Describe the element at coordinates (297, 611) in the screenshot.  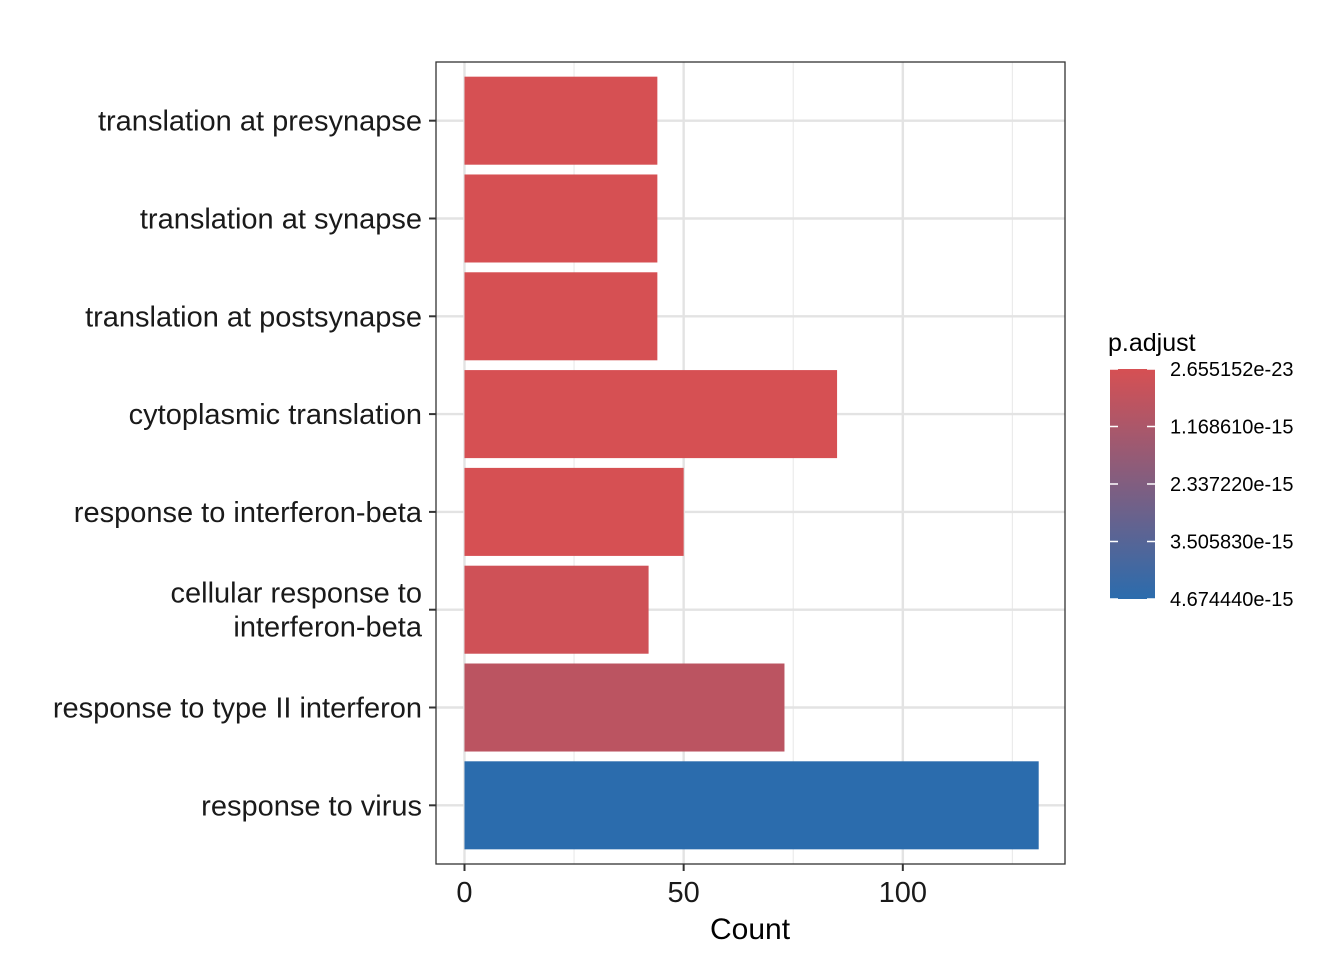
I see `y-tick-label: cellular response to interferon-beta` at that location.